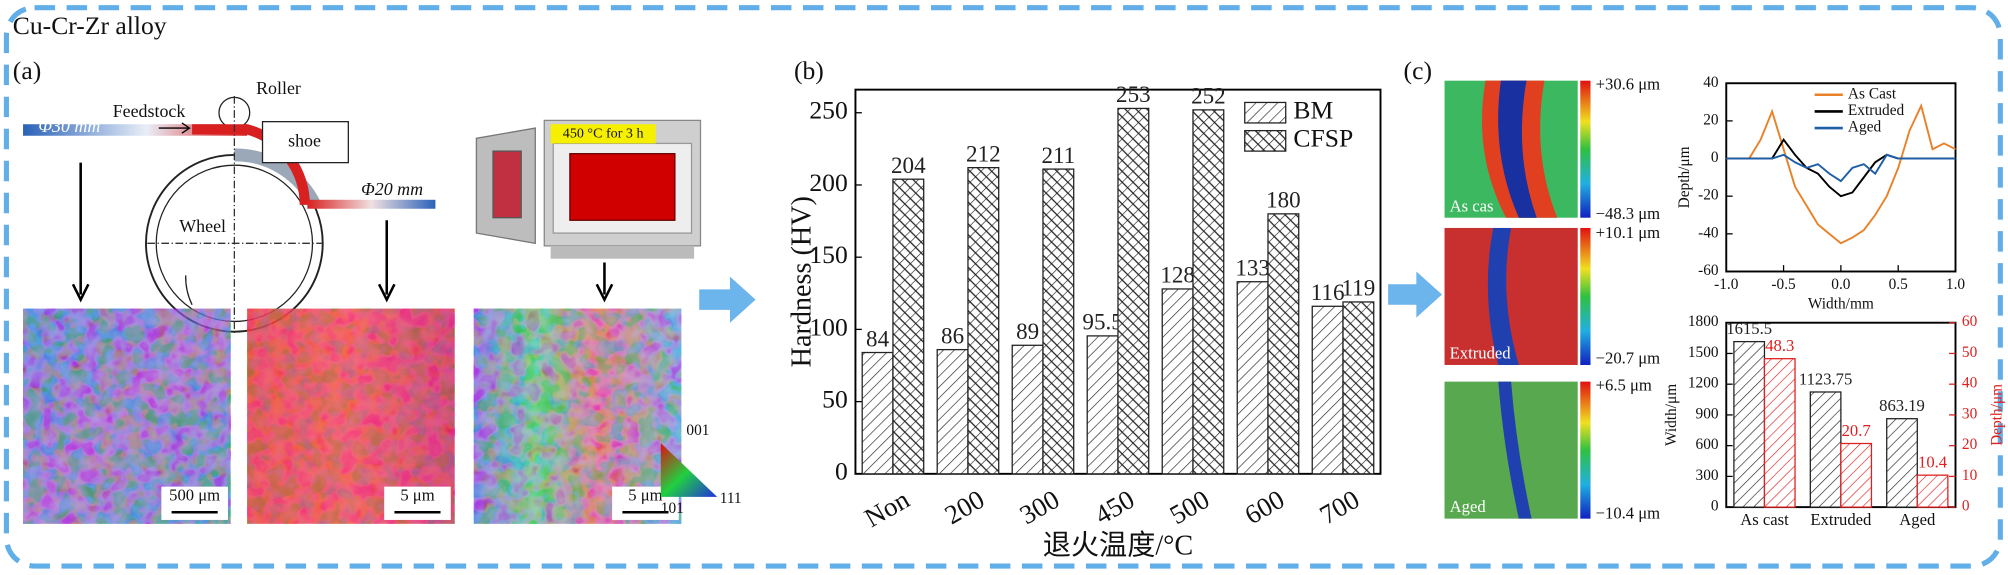  Describe the element at coordinates (1899, 284) in the screenshot. I see `x-tick-label: 0.5` at that location.